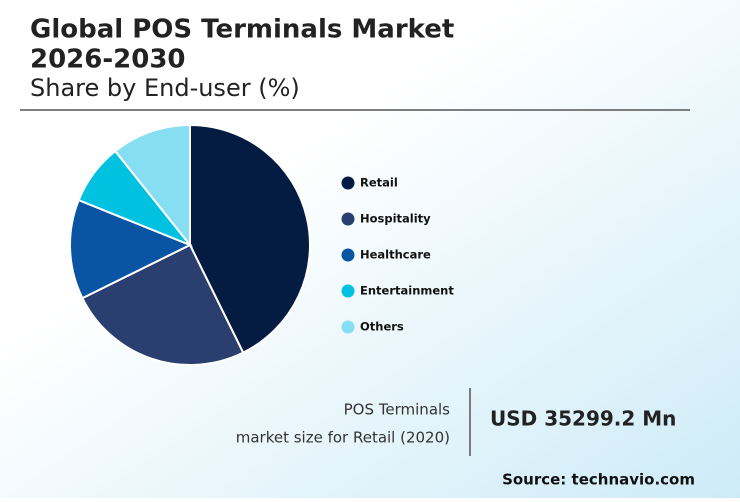  Describe the element at coordinates (242, 30) in the screenshot. I see `chart-title: Global POS Terminals Market` at that location.